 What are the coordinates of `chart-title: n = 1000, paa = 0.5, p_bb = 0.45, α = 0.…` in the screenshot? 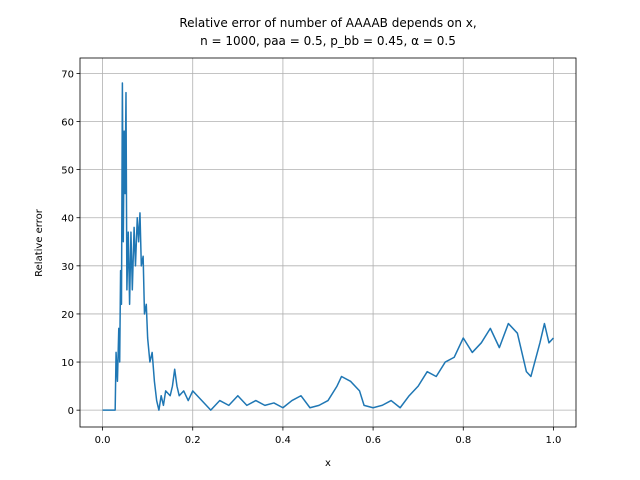 It's located at (328, 41).